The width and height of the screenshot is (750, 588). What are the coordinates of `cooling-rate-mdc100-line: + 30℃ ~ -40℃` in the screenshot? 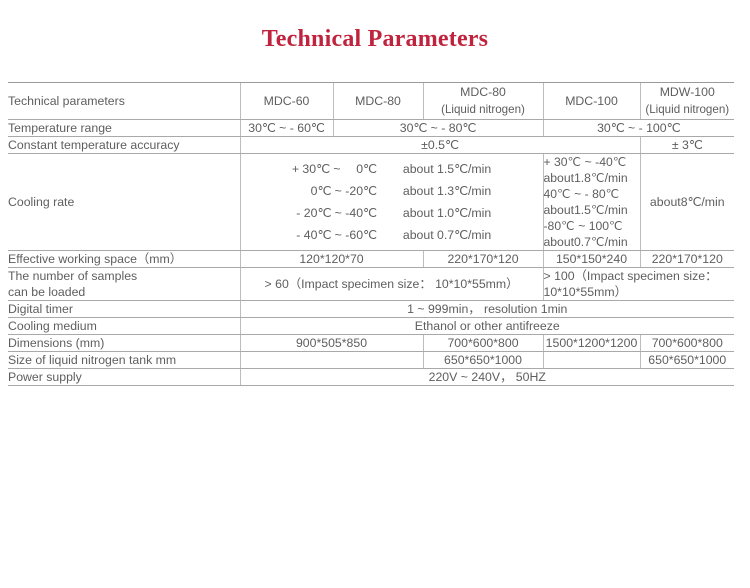 It's located at (585, 162).